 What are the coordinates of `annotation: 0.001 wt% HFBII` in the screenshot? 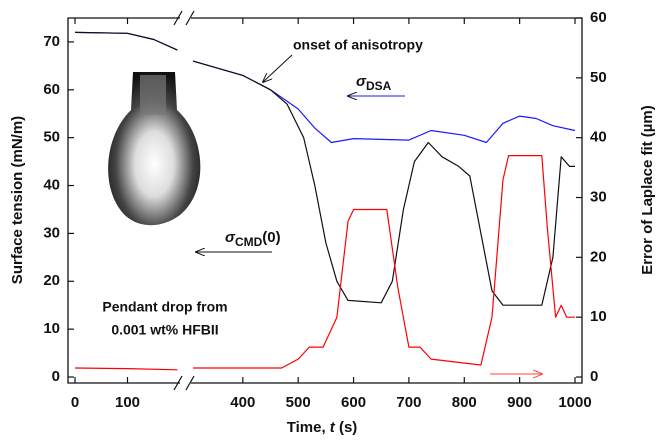 It's located at (164, 330).